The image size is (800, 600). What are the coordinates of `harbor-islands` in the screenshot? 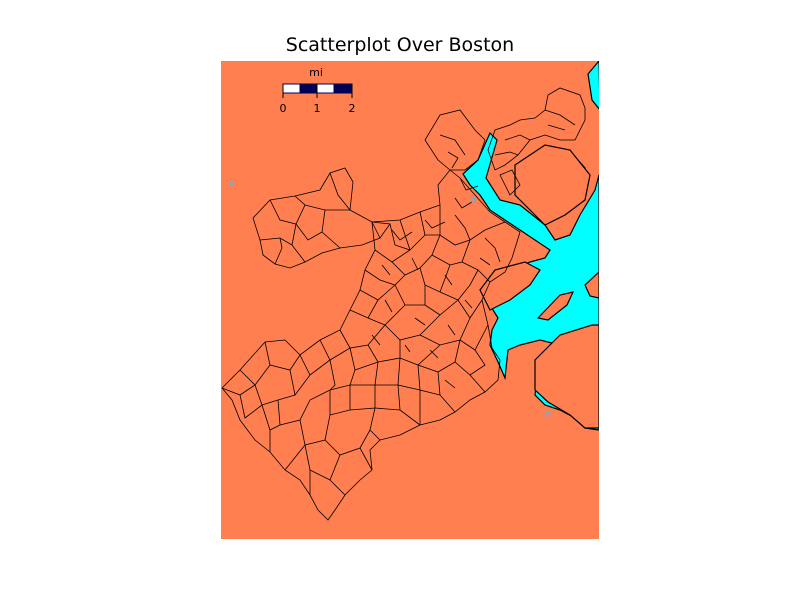 It's located at (539, 286).